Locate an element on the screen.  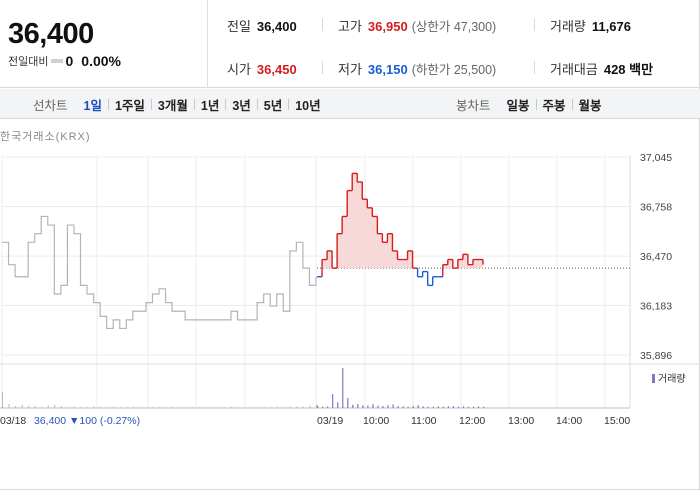
stat-label: 거래대금 is located at coordinates (574, 69).